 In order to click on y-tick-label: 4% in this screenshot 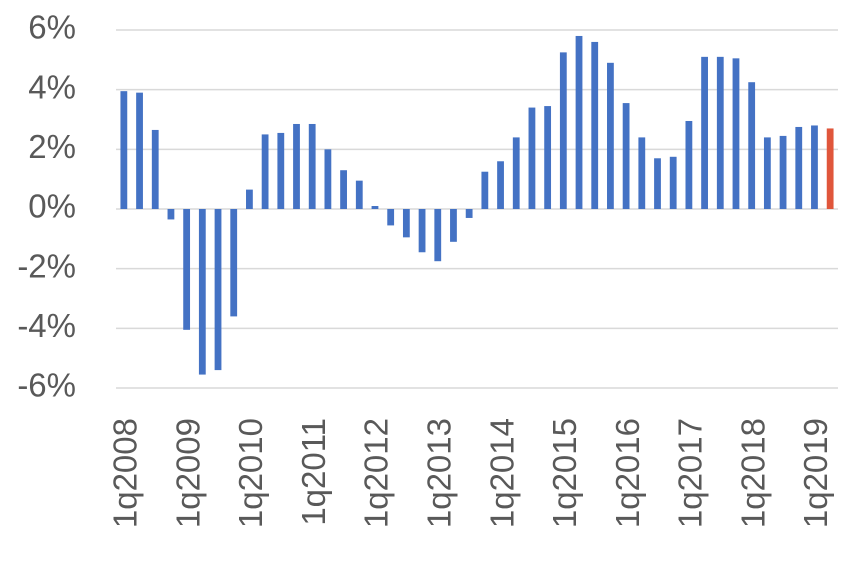, I will do `click(52, 86)`.